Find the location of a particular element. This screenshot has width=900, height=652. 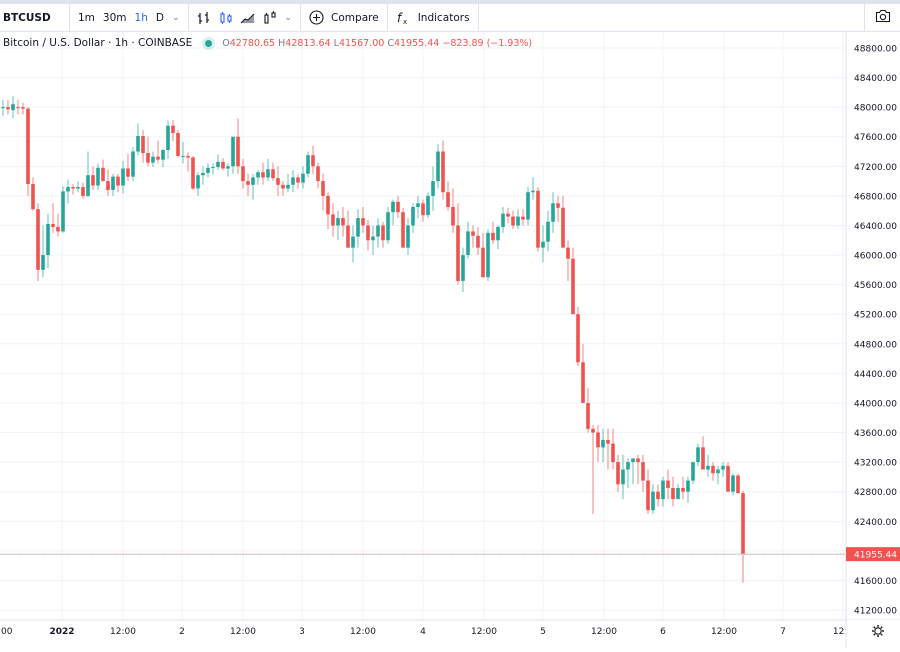

interval-dropdown-chevron-down-icon: ⌄ is located at coordinates (175, 17).